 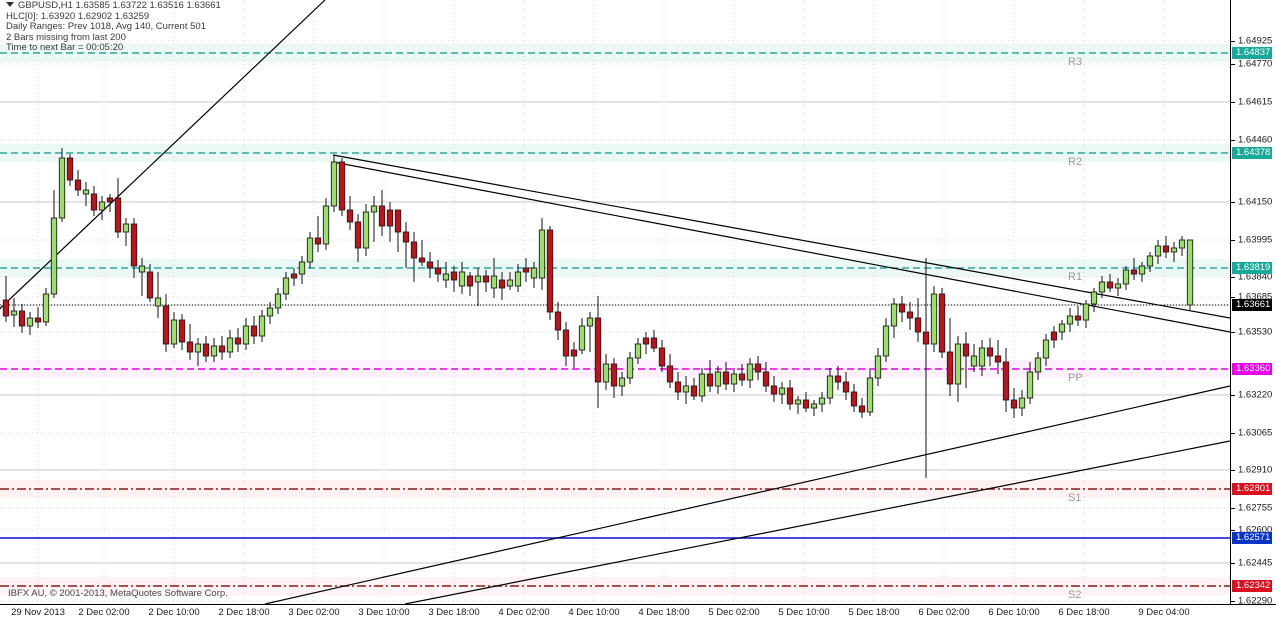 I want to click on price-chip-r1: 1.63819, so click(x=1252, y=268).